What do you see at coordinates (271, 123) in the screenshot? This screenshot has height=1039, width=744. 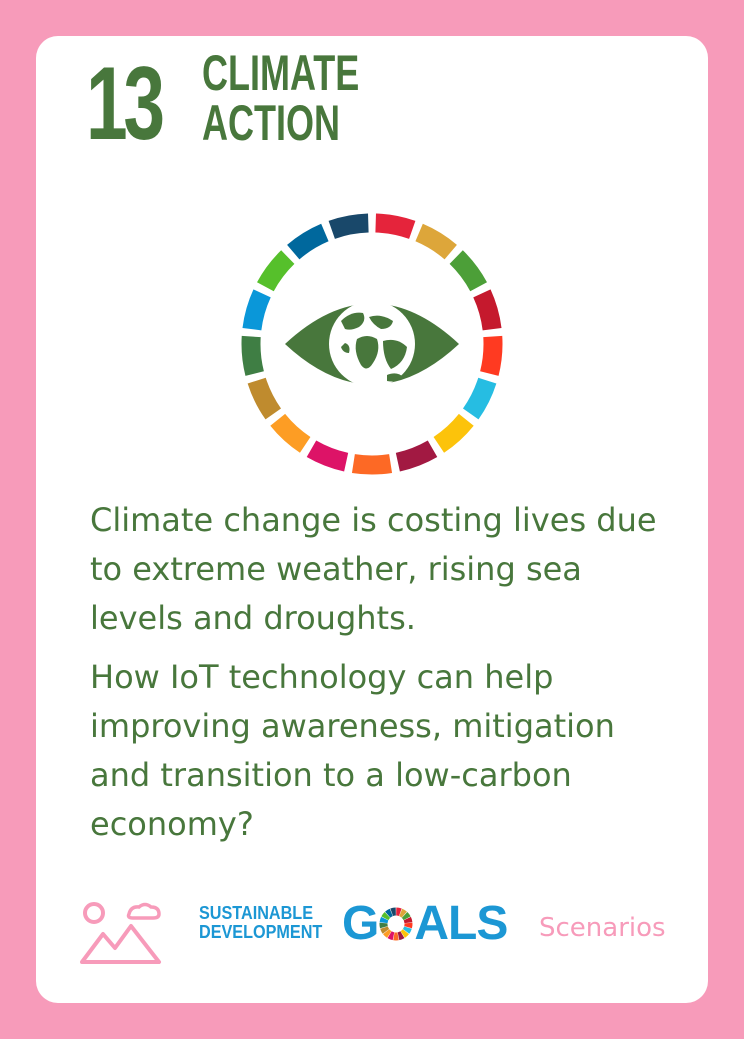 I see `goal-title-line2: ACTION` at bounding box center [271, 123].